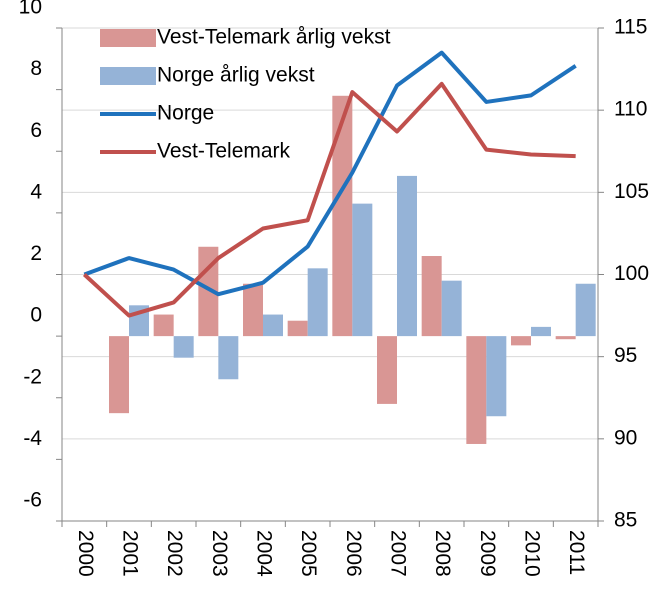 The width and height of the screenshot is (668, 595). Describe the element at coordinates (630, 109) in the screenshot. I see `y2-tick-label: 110` at that location.